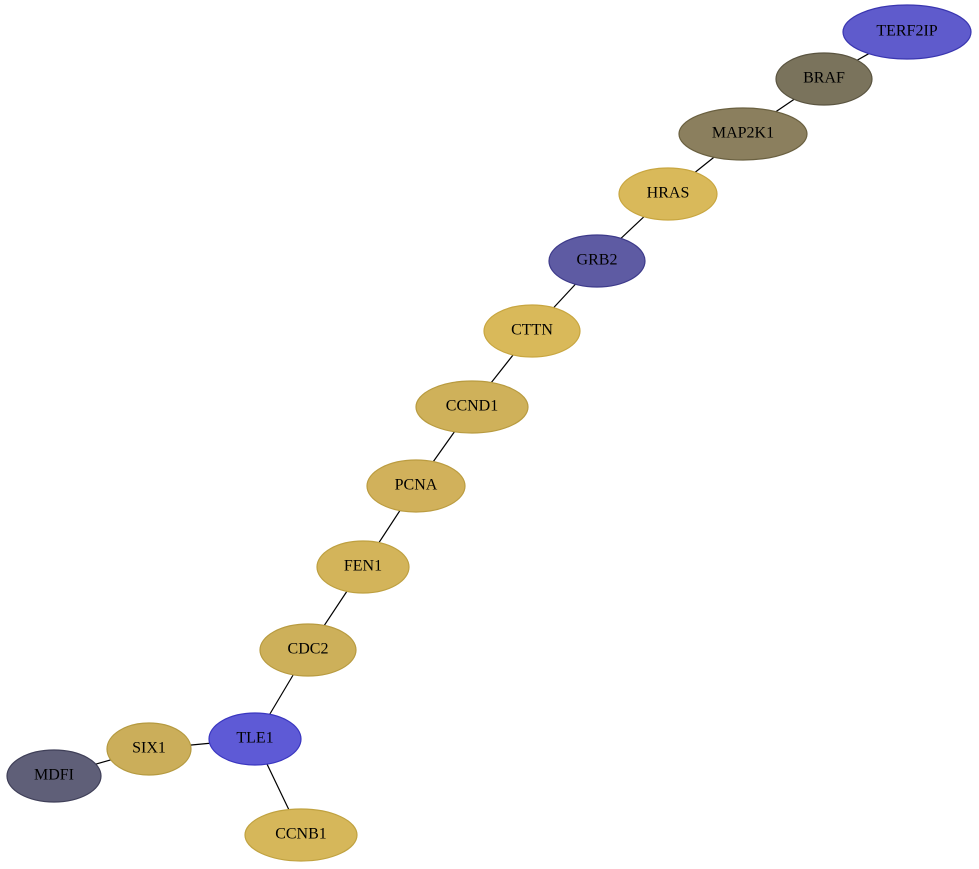 Image resolution: width=979 pixels, height=869 pixels. I want to click on node: CTTN, so click(532, 331).